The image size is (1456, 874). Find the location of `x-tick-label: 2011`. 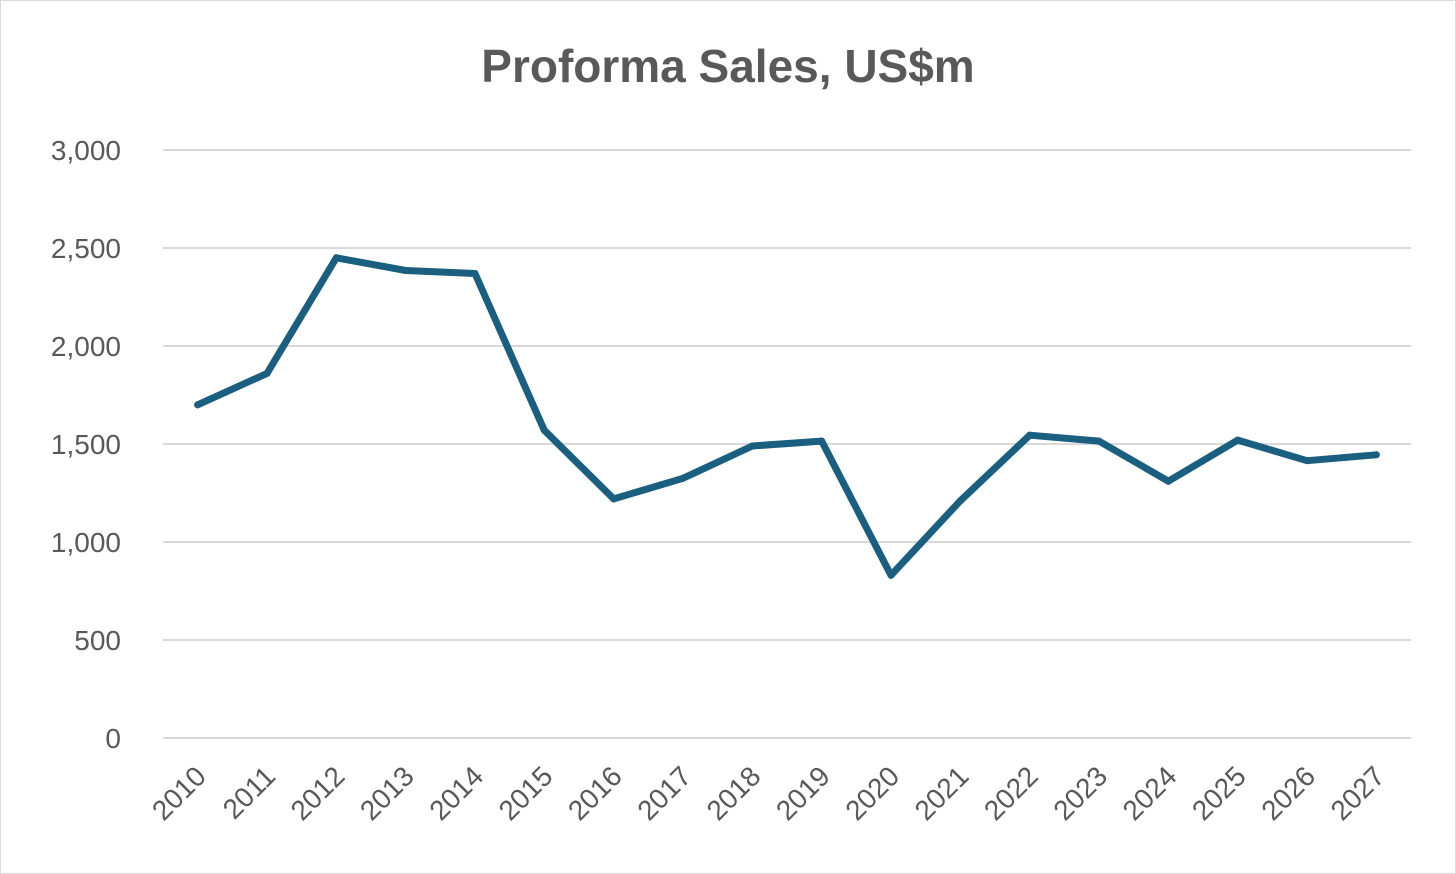

x-tick-label: 2011 is located at coordinates (249, 792).